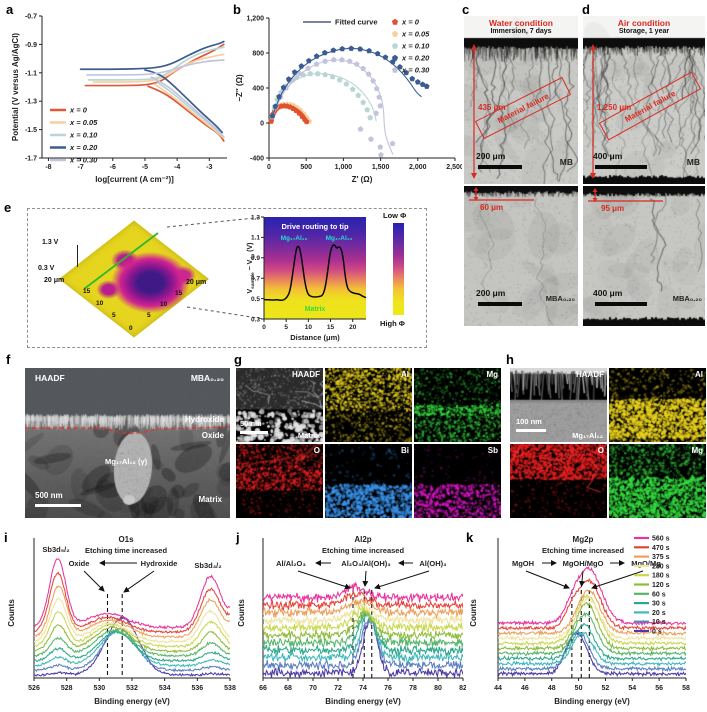 Image resolution: width=707 pixels, height=712 pixels. What do you see at coordinates (164, 304) in the screenshot?
I see `axis-tick: 10` at bounding box center [164, 304].